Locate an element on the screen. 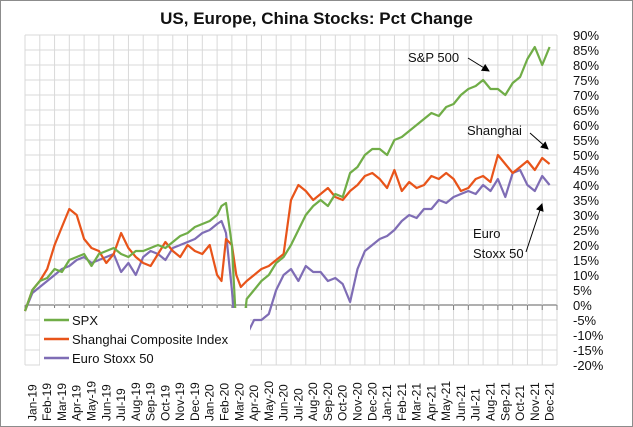 The height and width of the screenshot is (427, 633). x-tick-label: Jan-21 is located at coordinates (387, 402).